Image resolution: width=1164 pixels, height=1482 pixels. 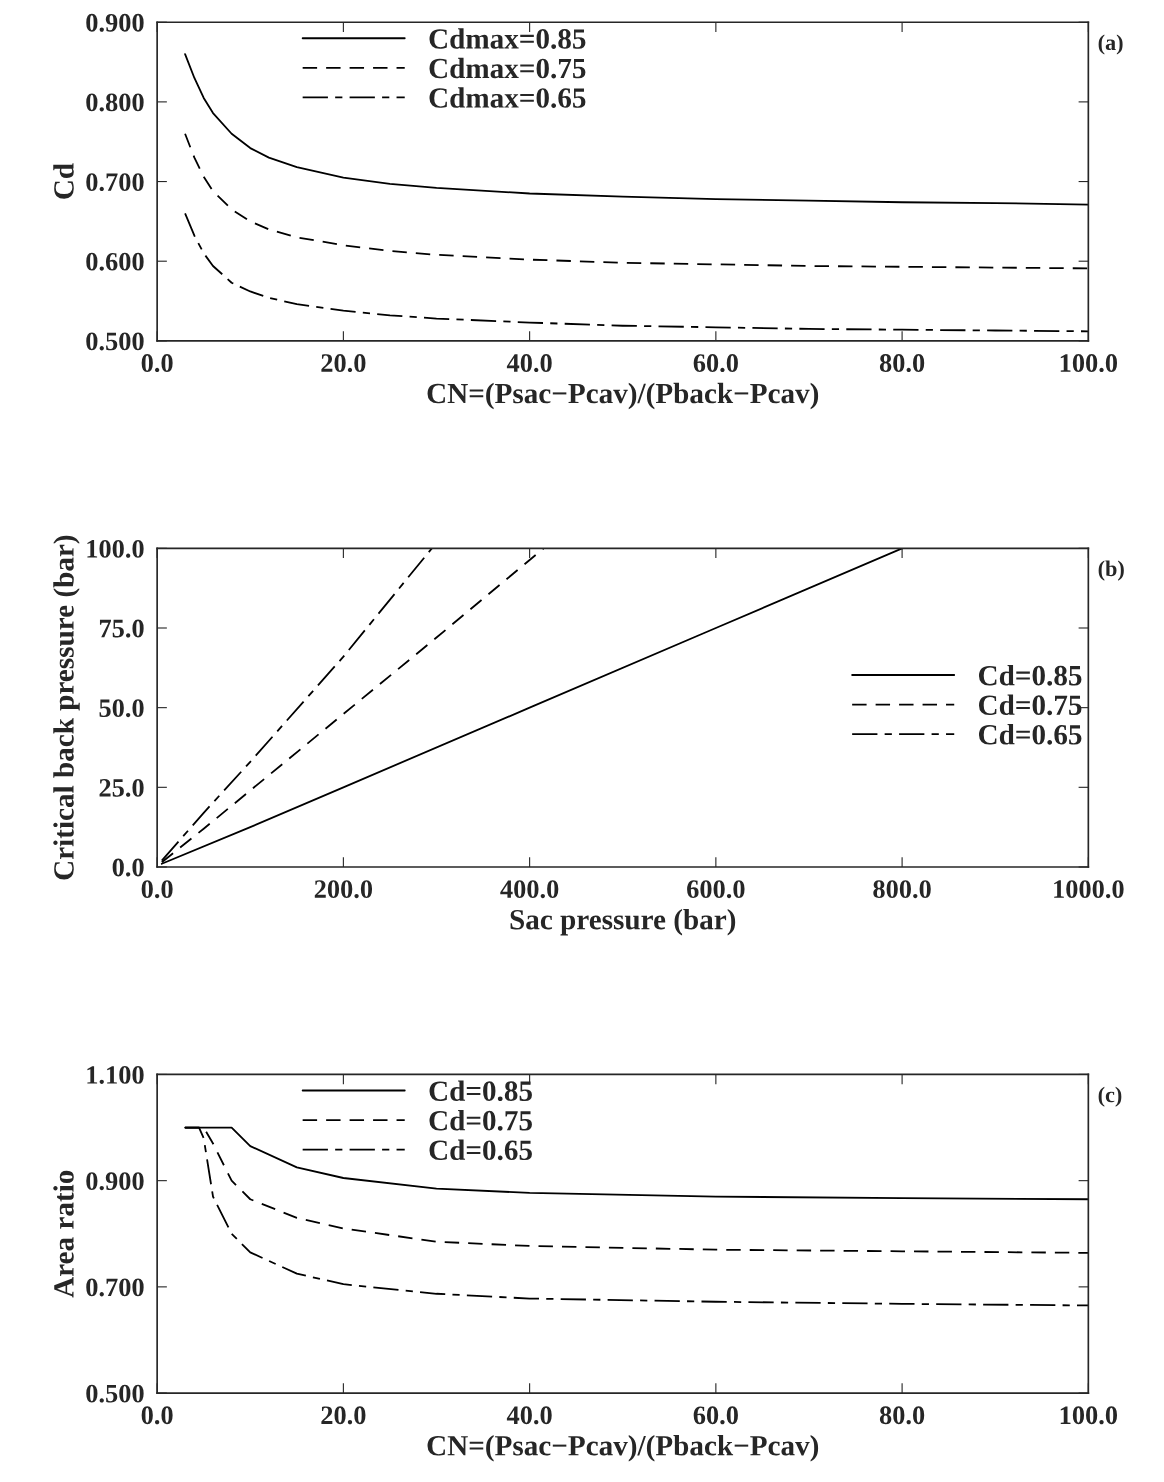 I want to click on y-tick-label: 100.0, so click(x=115, y=548).